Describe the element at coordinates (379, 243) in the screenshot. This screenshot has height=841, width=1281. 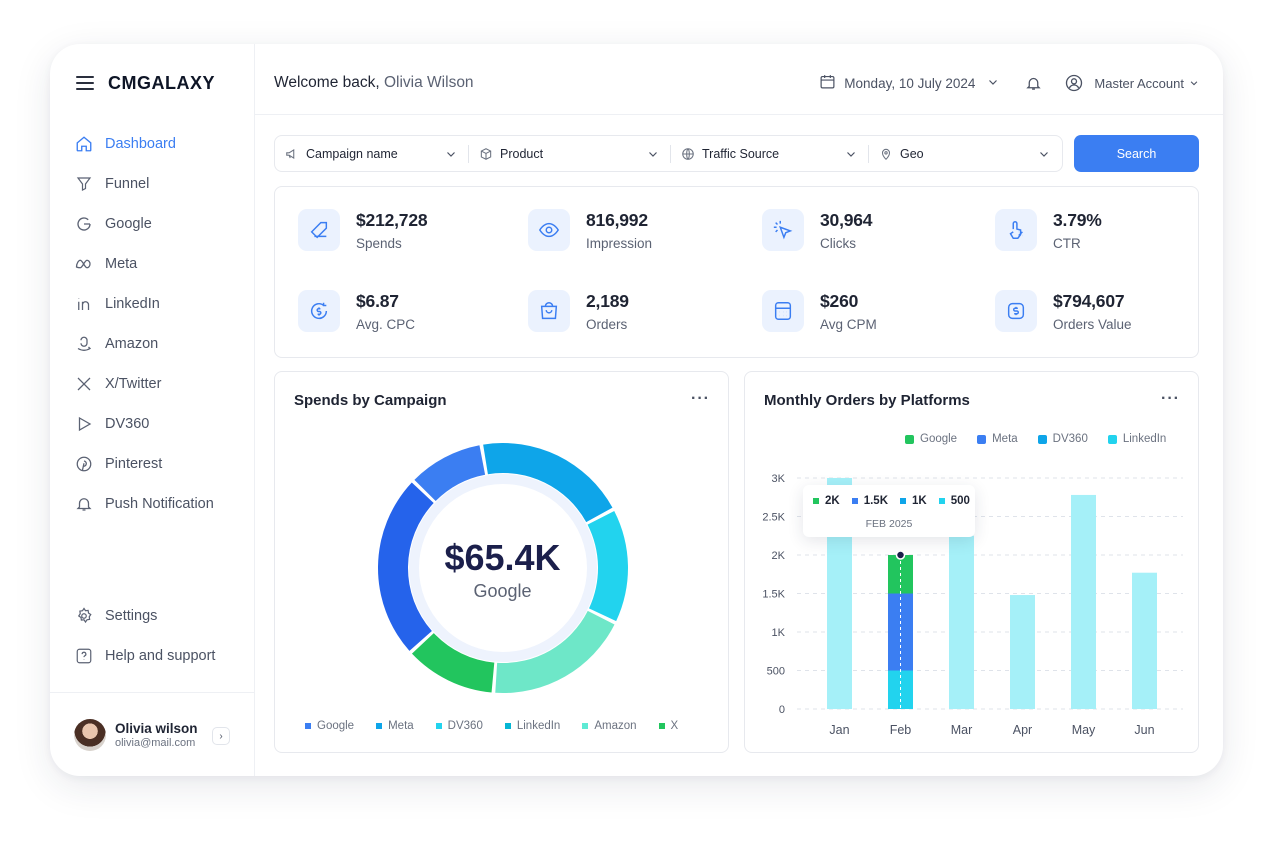
I see `kpi-label: Spends` at that location.